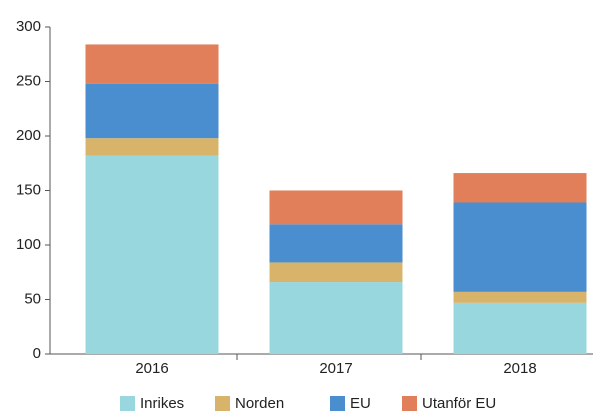  Describe the element at coordinates (37, 353) in the screenshot. I see `y-tick-label: 0` at that location.